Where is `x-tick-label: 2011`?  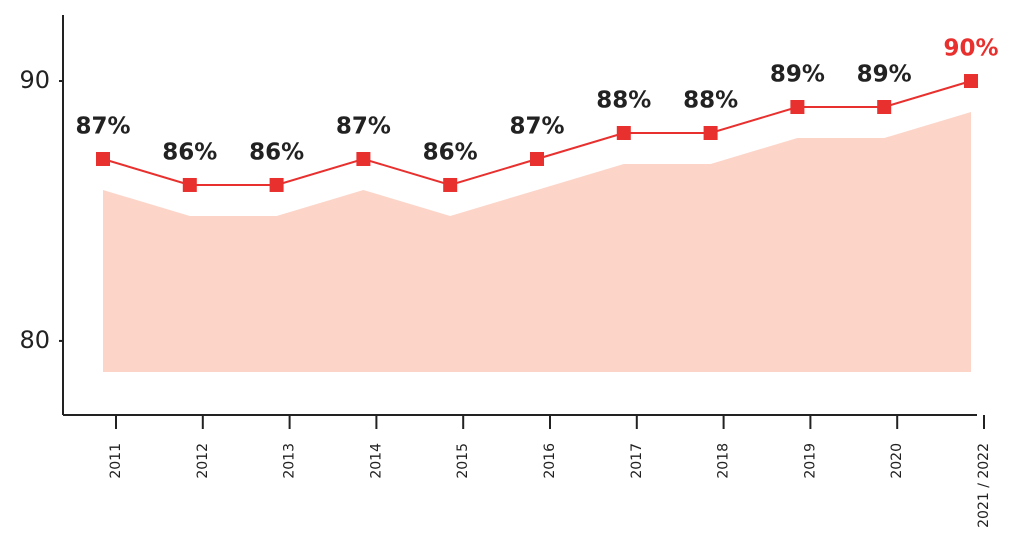
x-tick-label: 2011 is located at coordinates (116, 461).